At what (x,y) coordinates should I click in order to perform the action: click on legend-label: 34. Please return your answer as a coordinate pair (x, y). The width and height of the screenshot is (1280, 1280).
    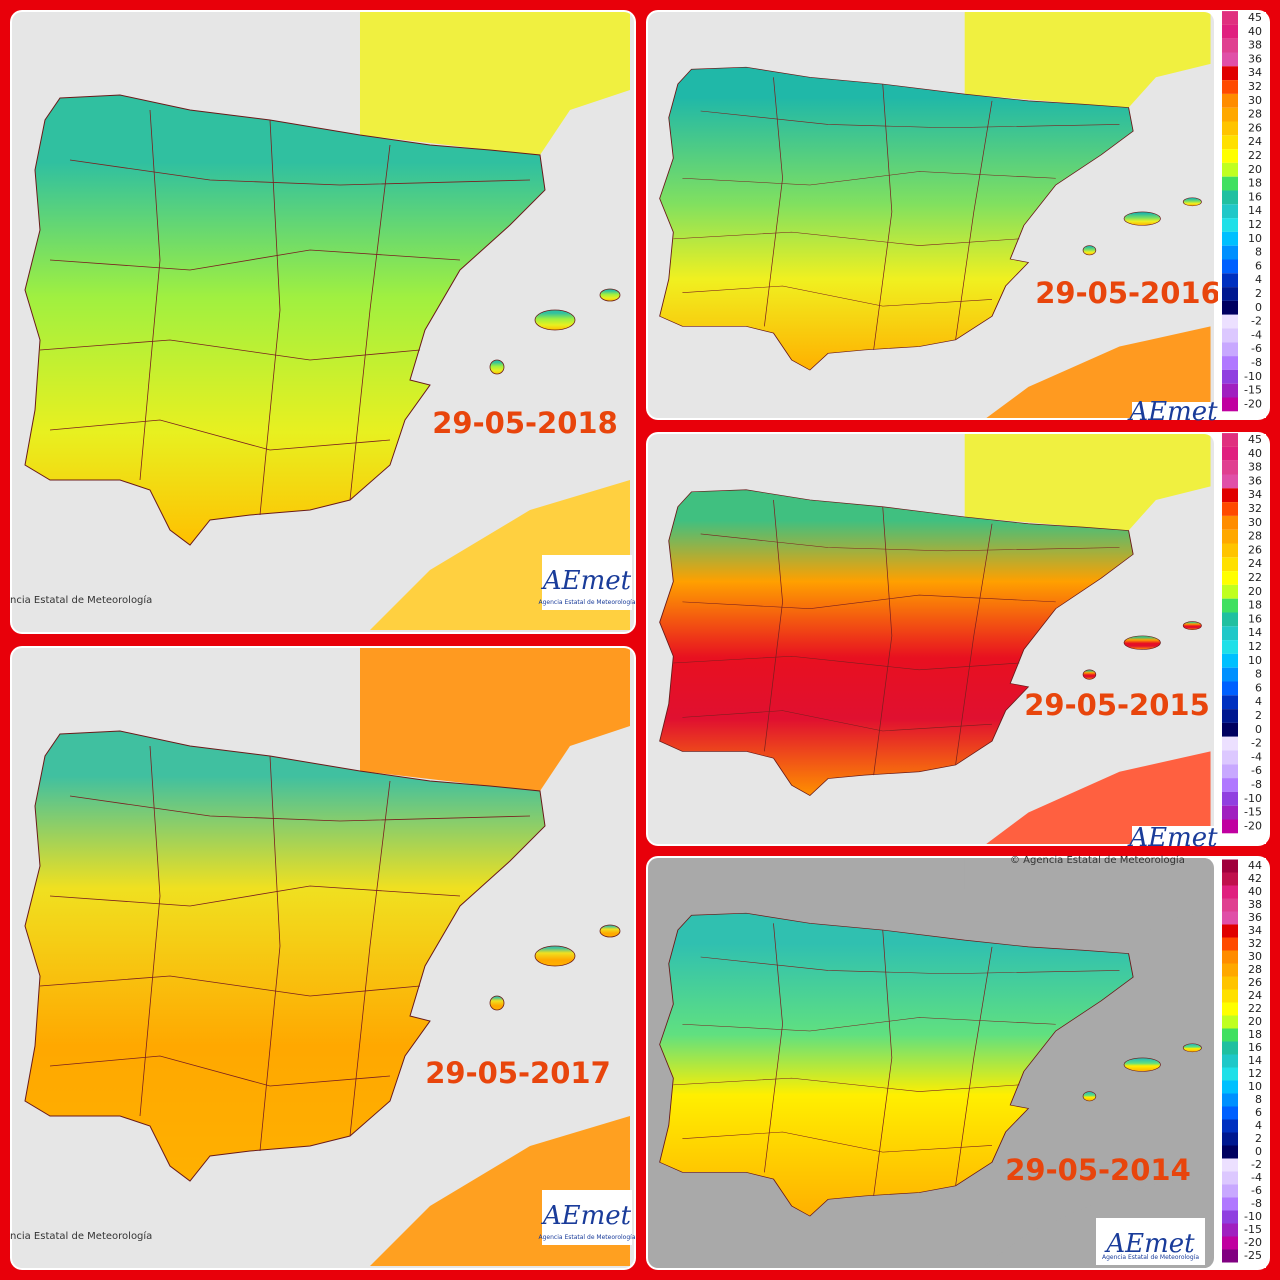
    Looking at the image, I should click on (1255, 930).